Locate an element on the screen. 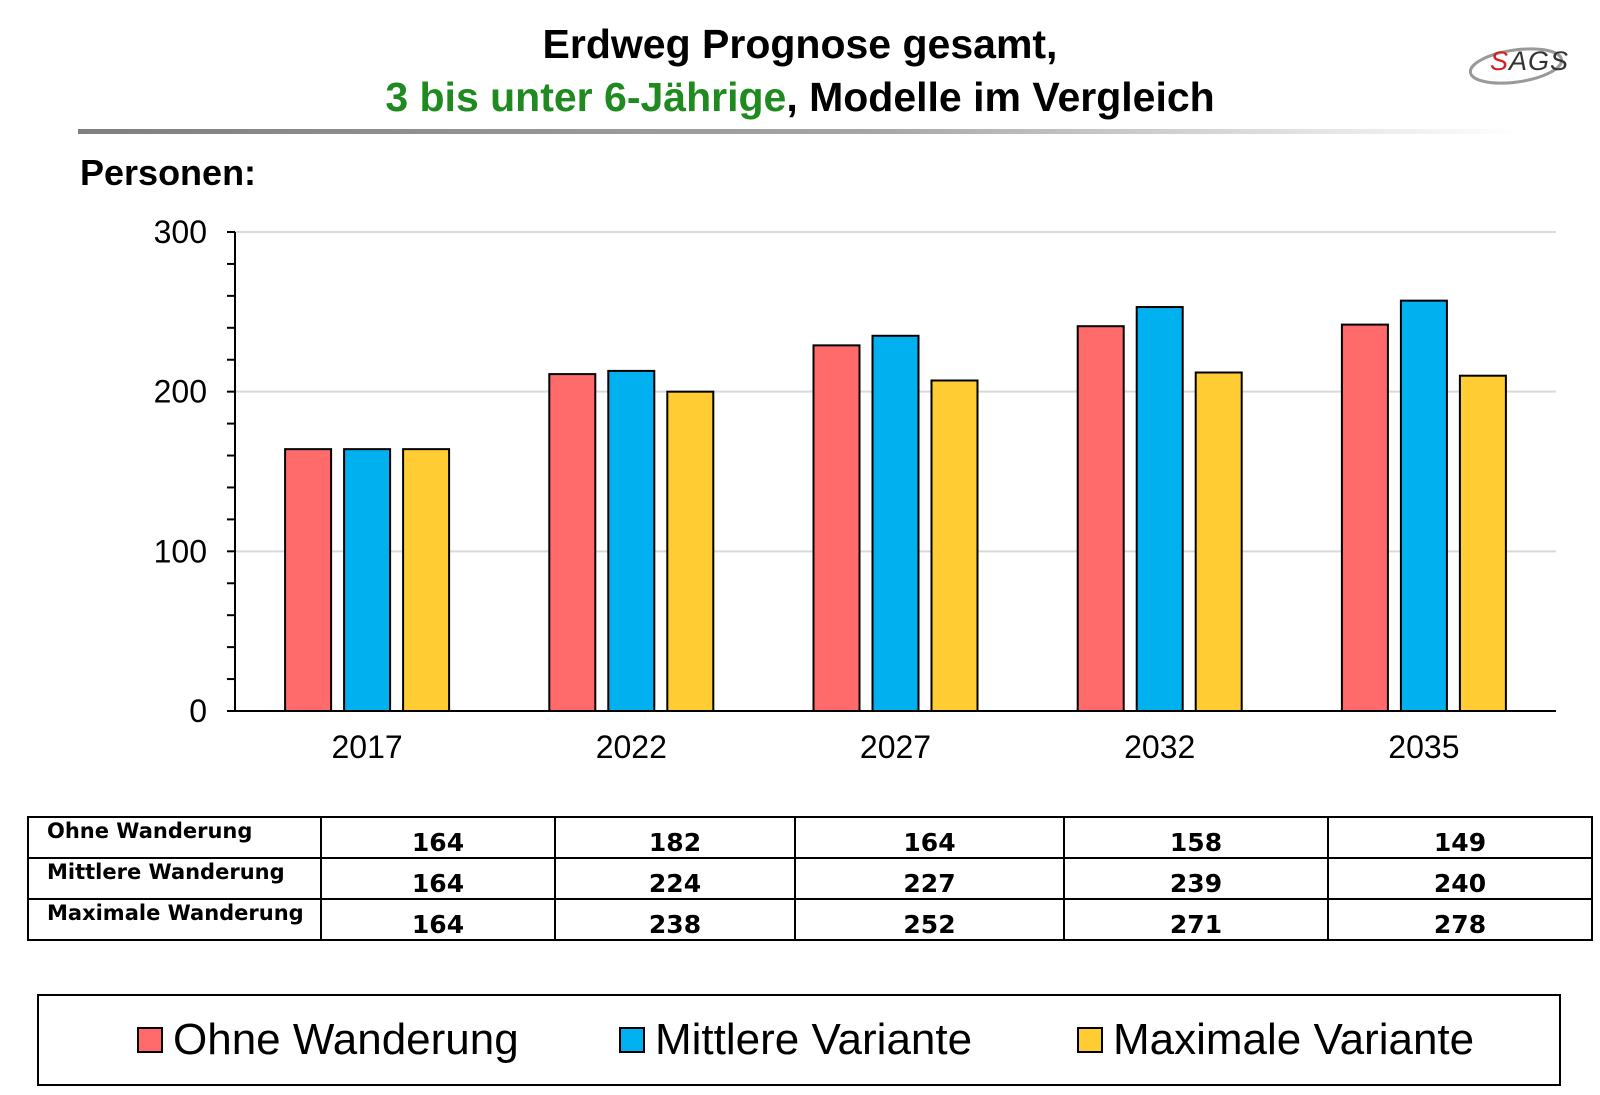 Image resolution: width=1600 pixels, height=1095 pixels. x-tick-label: 2032 is located at coordinates (1159, 747).